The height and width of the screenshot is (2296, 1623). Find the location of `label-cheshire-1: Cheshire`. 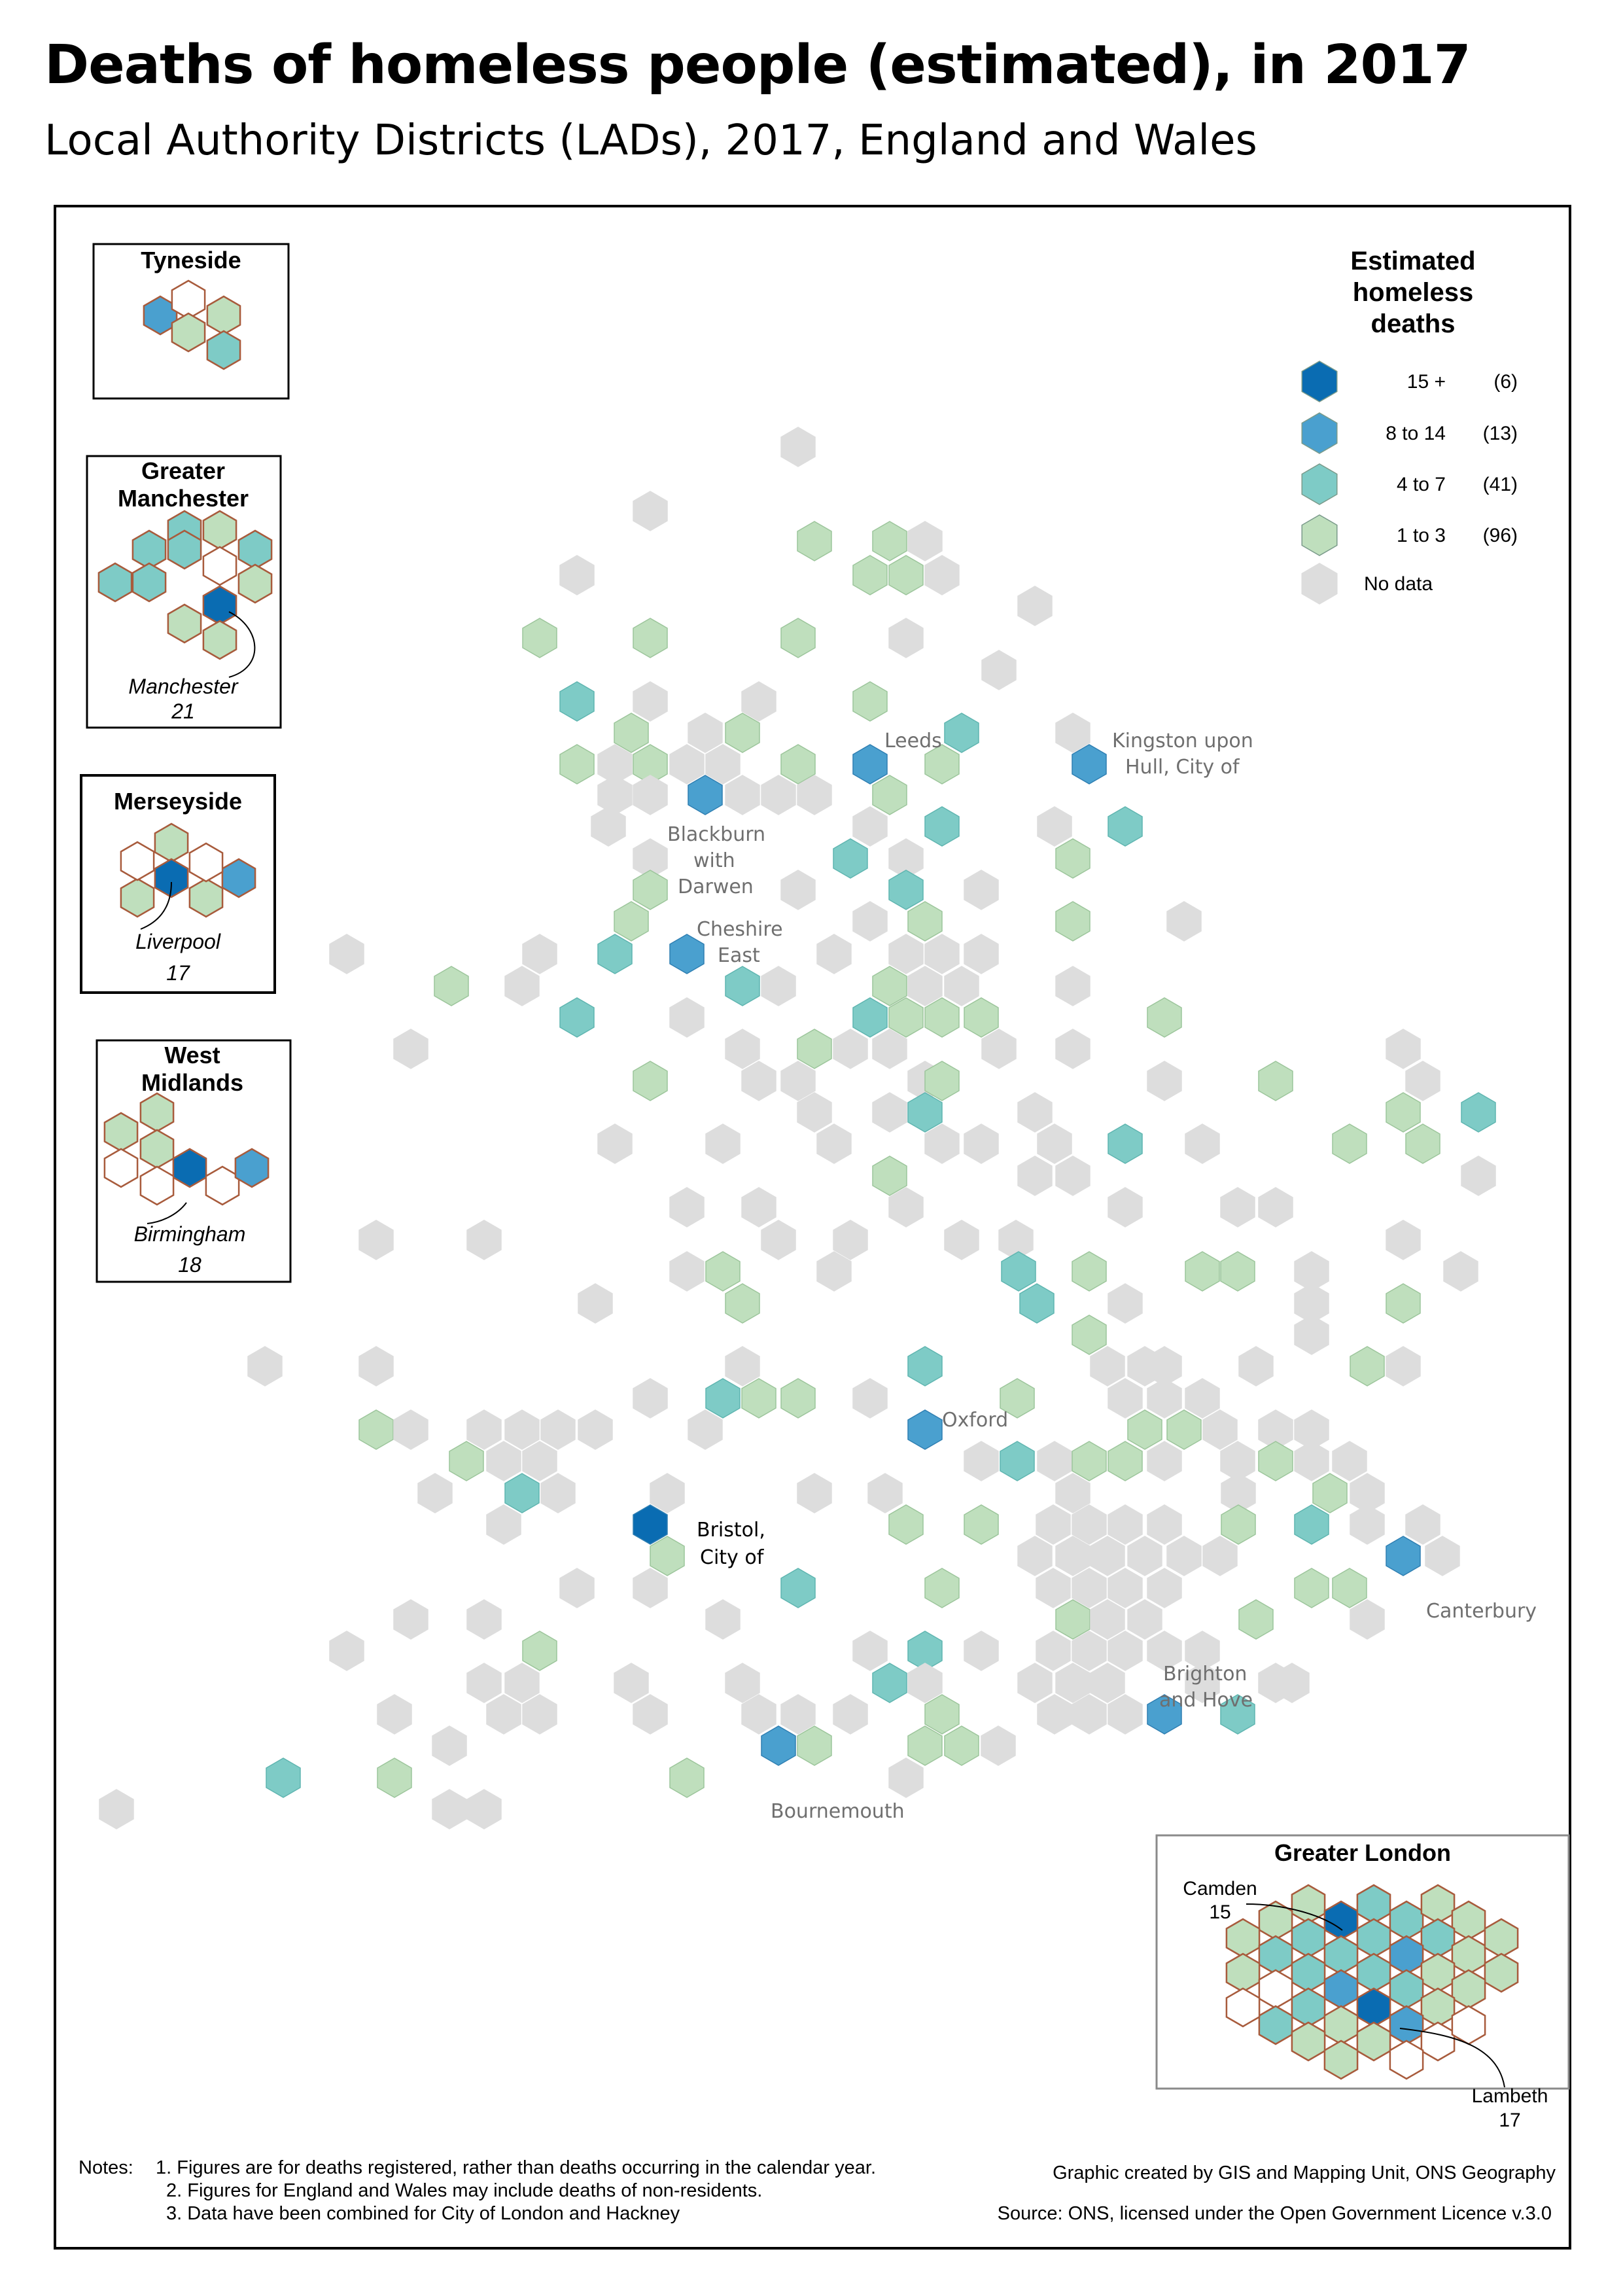

label-cheshire-1: Cheshire is located at coordinates (740, 929).